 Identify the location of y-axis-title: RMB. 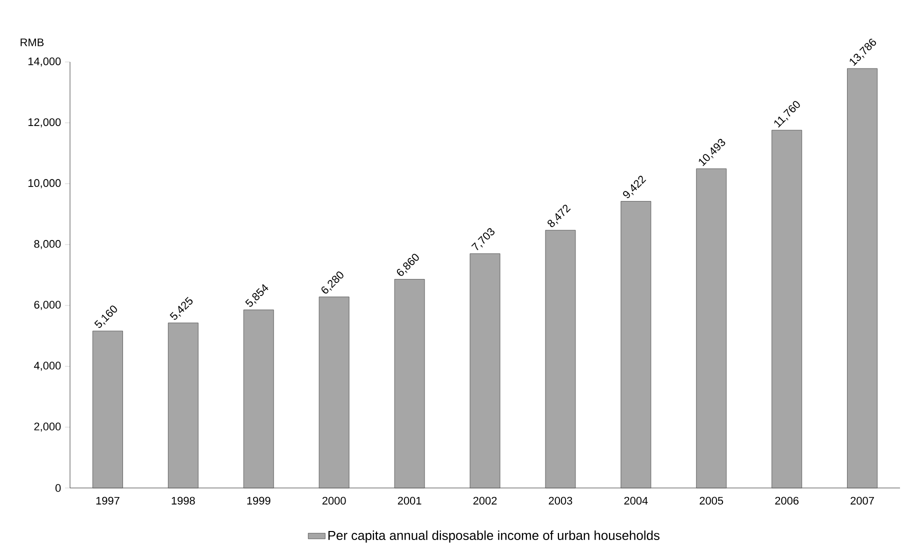
(32, 42).